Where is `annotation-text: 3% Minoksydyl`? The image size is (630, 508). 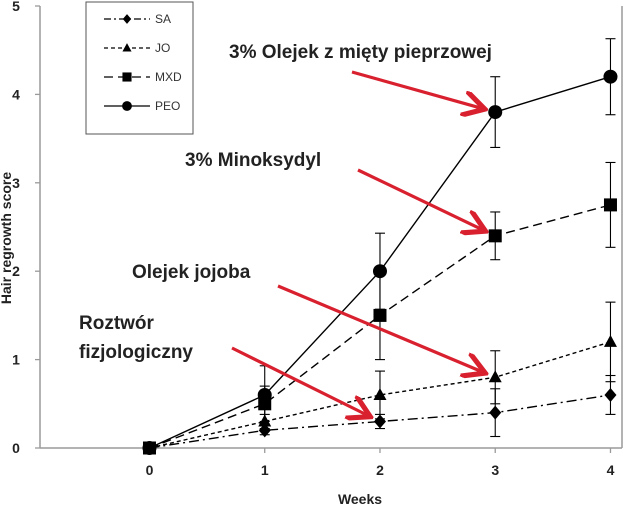 annotation-text: 3% Minoksydyl is located at coordinates (253, 160).